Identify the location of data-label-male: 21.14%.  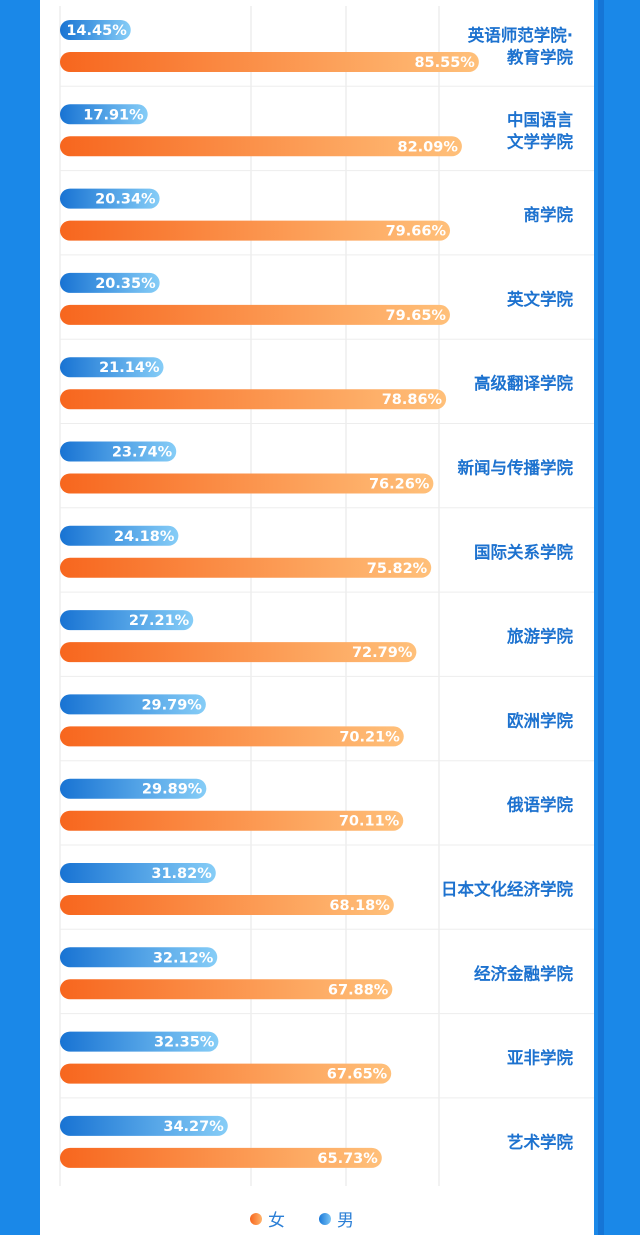
(129, 368).